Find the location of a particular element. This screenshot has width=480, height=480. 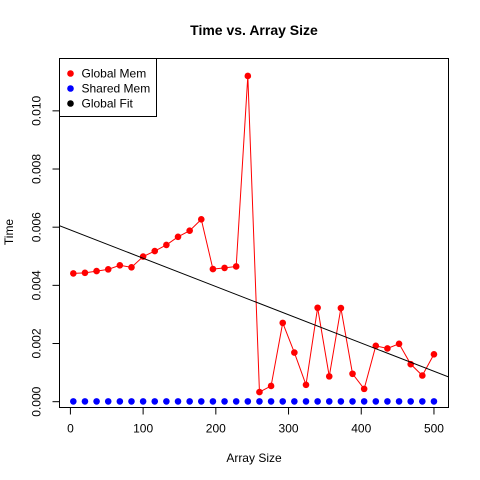

y-axis-label: Time is located at coordinates (9, 232).